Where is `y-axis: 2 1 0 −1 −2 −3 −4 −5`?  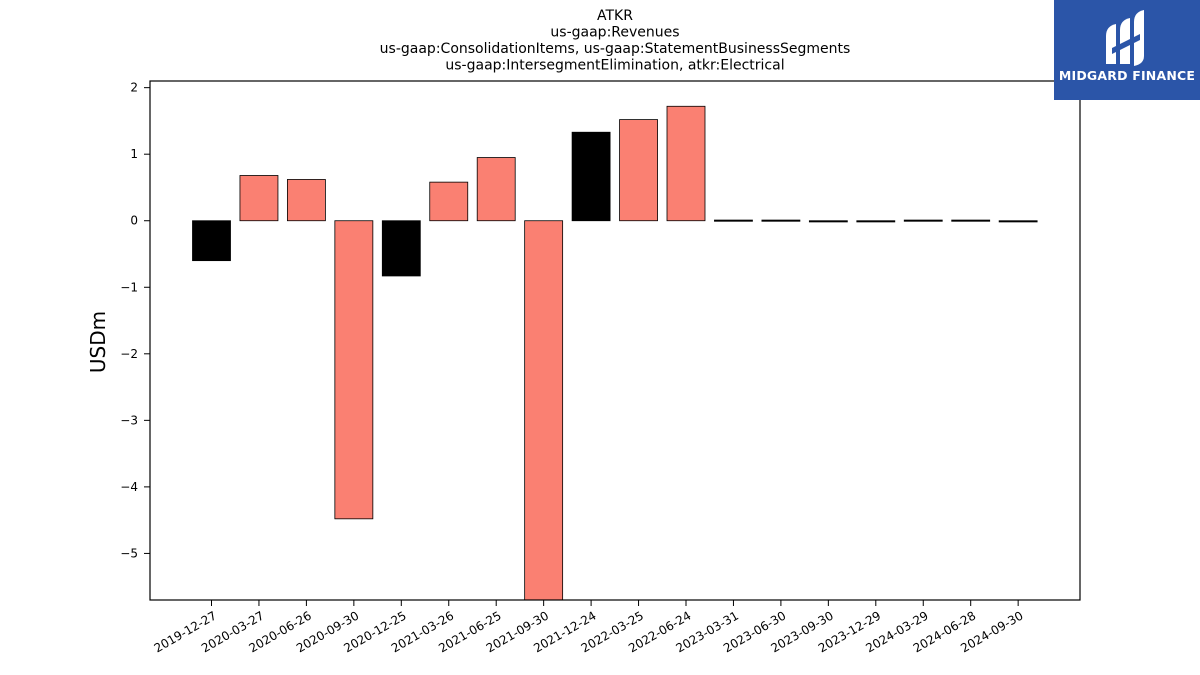 y-axis: 2 1 0 −1 −2 −3 −4 −5 is located at coordinates (135, 320).